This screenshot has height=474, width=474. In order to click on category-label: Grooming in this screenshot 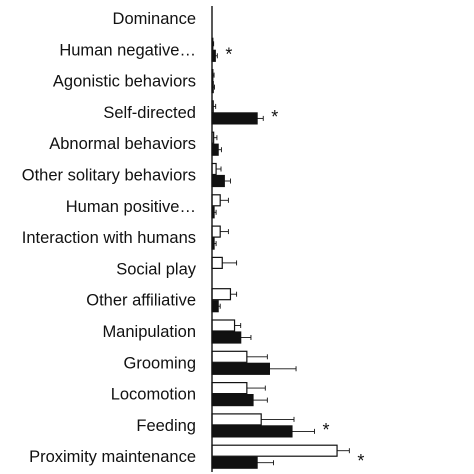, I will do `click(160, 363)`.